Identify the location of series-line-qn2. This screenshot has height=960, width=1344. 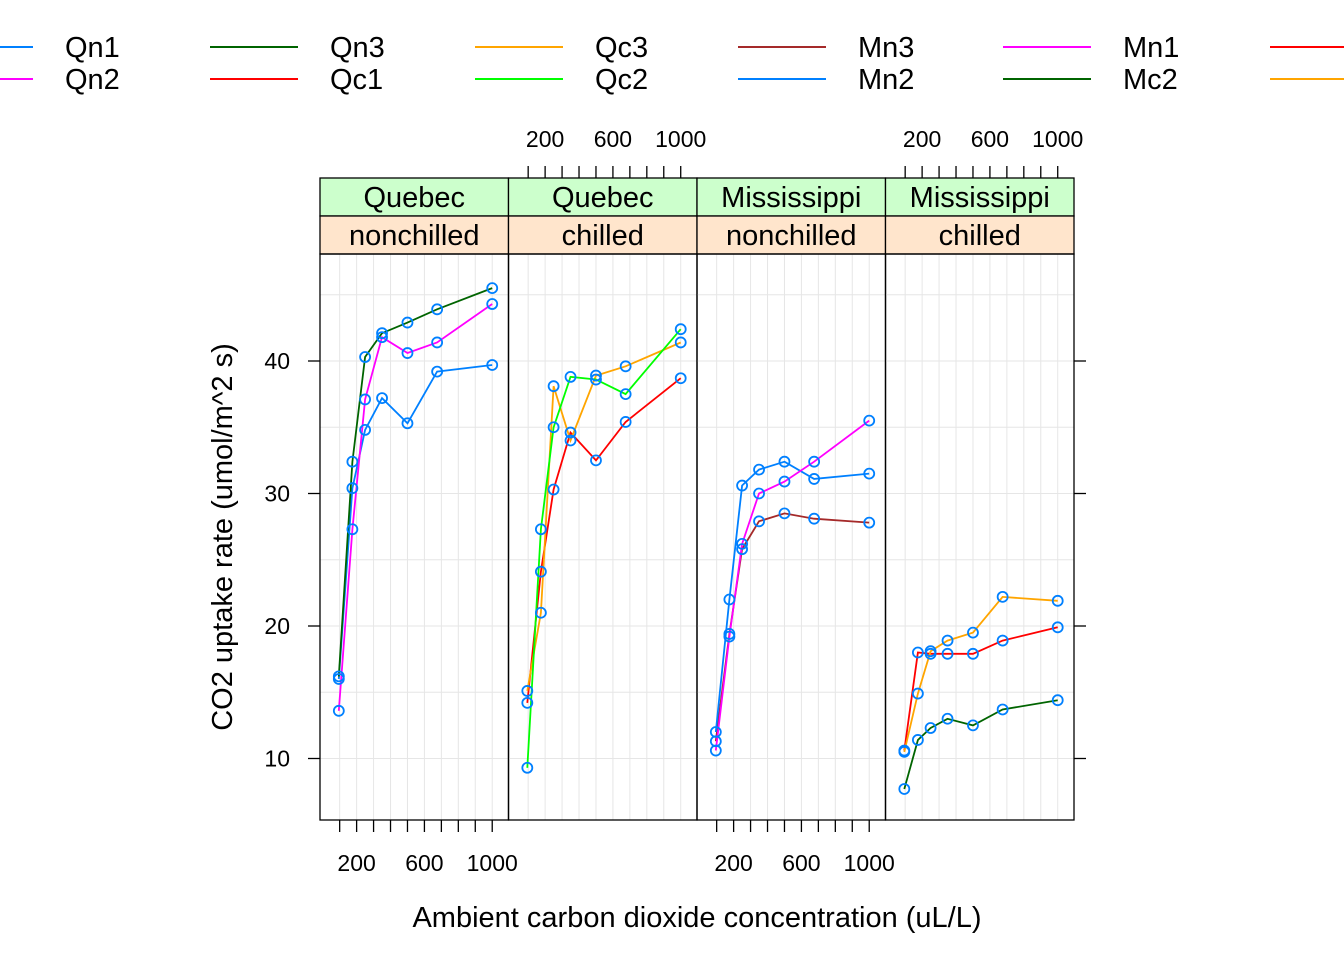
(415, 507).